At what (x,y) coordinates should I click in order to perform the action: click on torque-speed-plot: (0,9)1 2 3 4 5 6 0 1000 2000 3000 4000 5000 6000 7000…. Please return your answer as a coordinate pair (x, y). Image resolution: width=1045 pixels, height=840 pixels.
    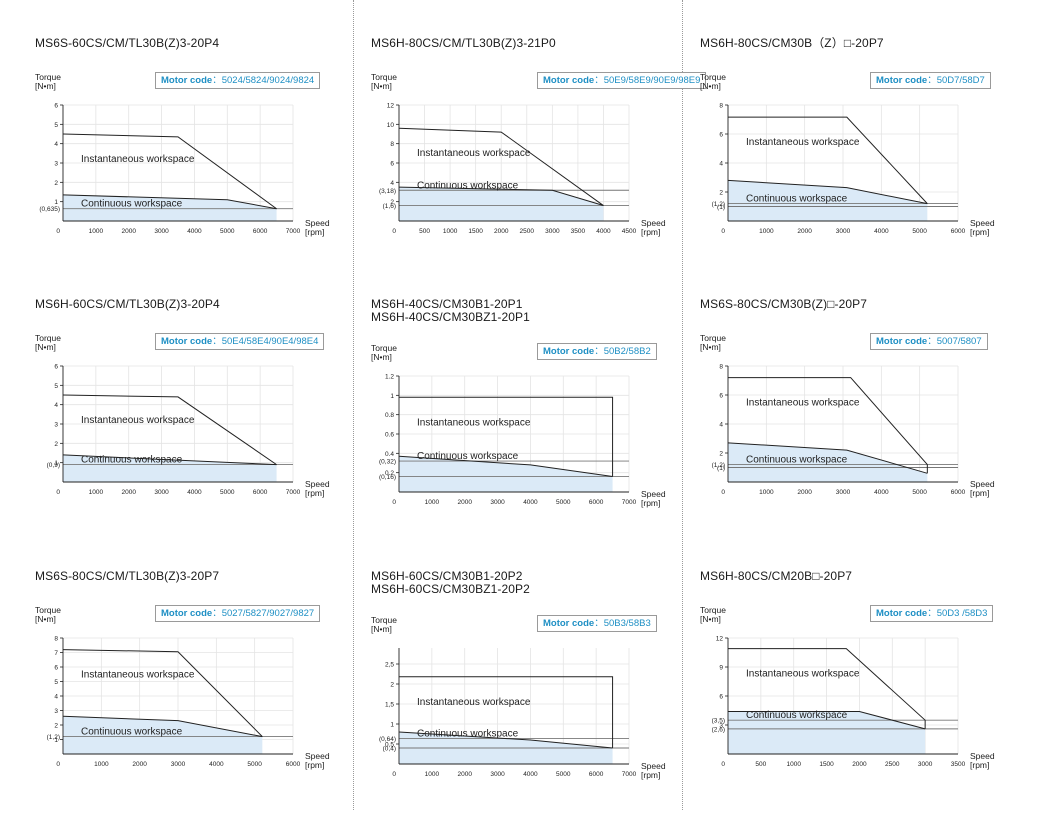
    Looking at the image, I should click on (174, 430).